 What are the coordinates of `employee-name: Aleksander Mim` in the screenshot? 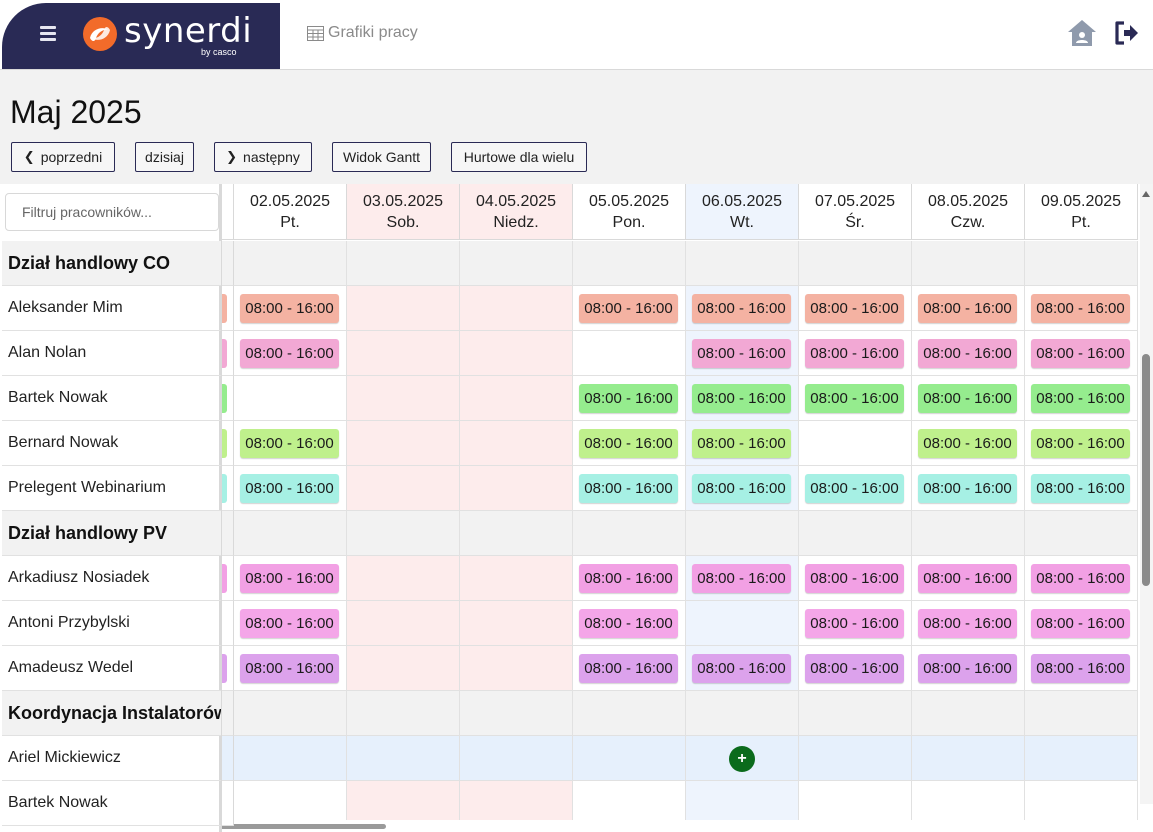 It's located at (111, 308).